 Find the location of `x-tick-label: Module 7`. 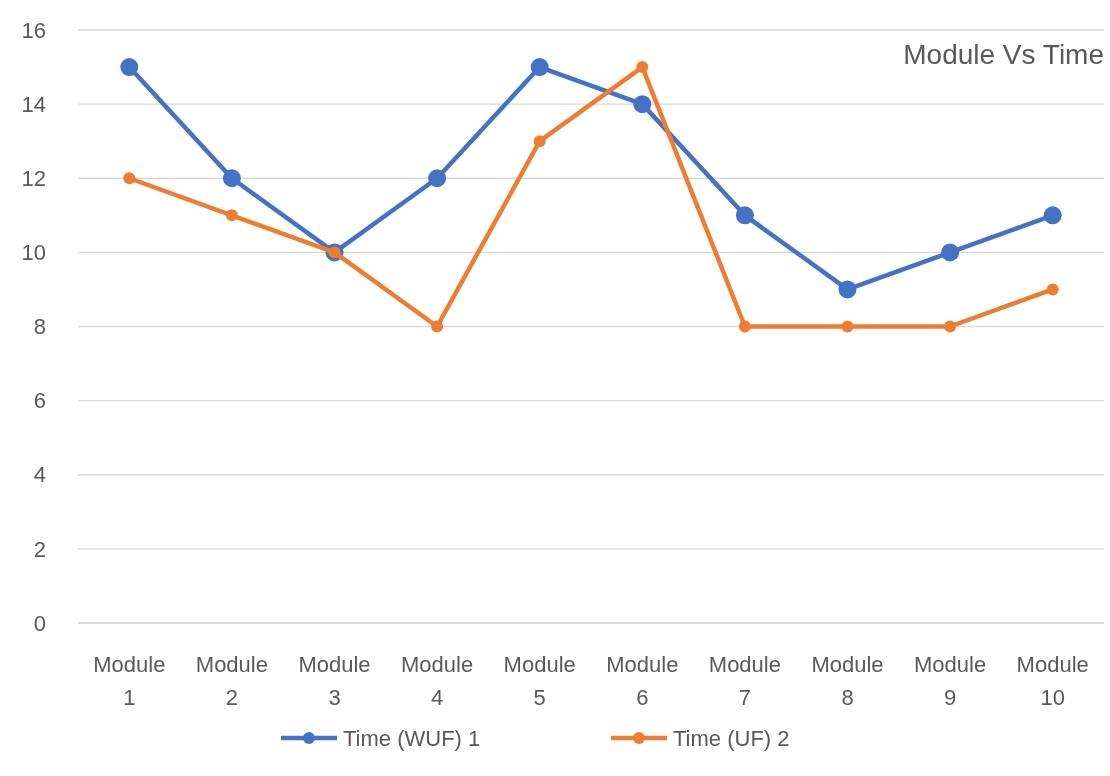

x-tick-label: Module 7 is located at coordinates (744, 681).